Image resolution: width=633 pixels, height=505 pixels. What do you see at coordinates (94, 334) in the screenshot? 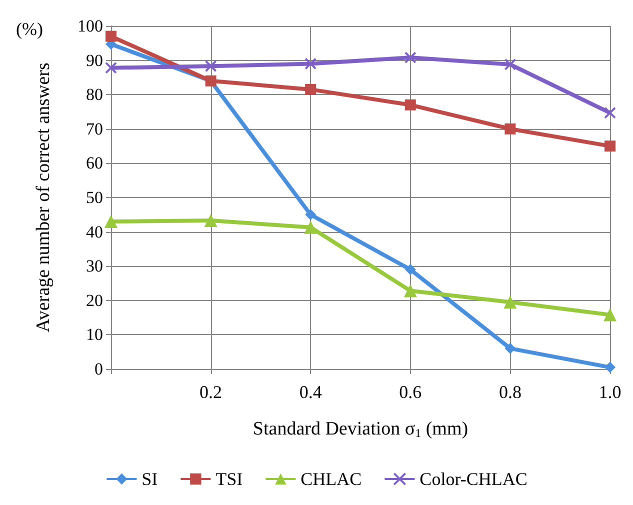
I see `y-tick-label: 10` at bounding box center [94, 334].